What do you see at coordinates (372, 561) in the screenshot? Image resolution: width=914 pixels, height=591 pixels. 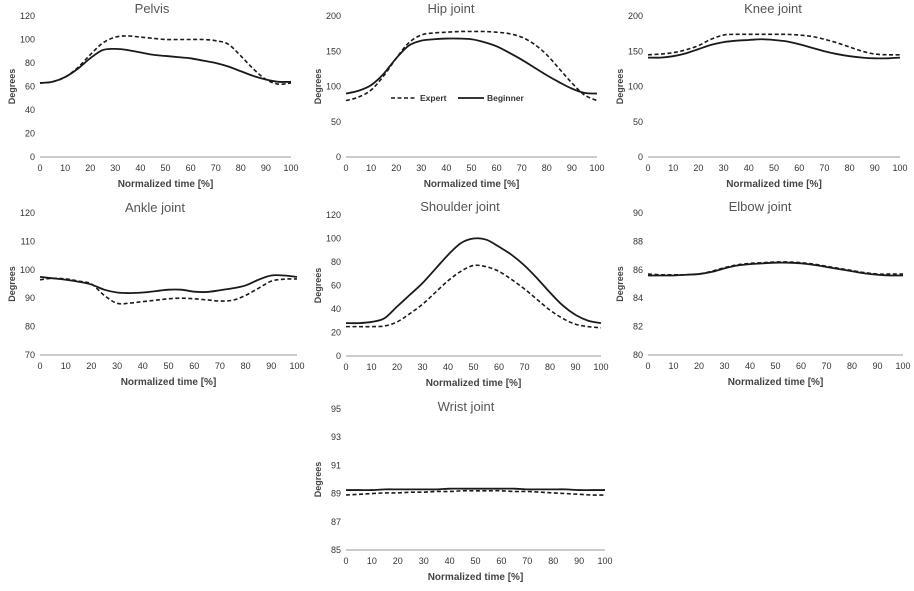 I see `wrist-joint-x-tick-label: 10` at bounding box center [372, 561].